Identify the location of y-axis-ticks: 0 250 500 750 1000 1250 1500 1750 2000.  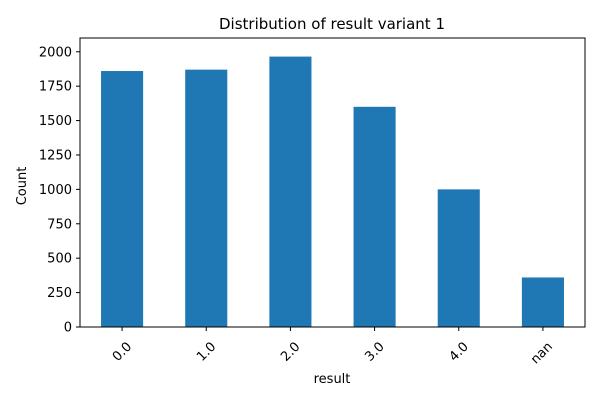
(59, 190).